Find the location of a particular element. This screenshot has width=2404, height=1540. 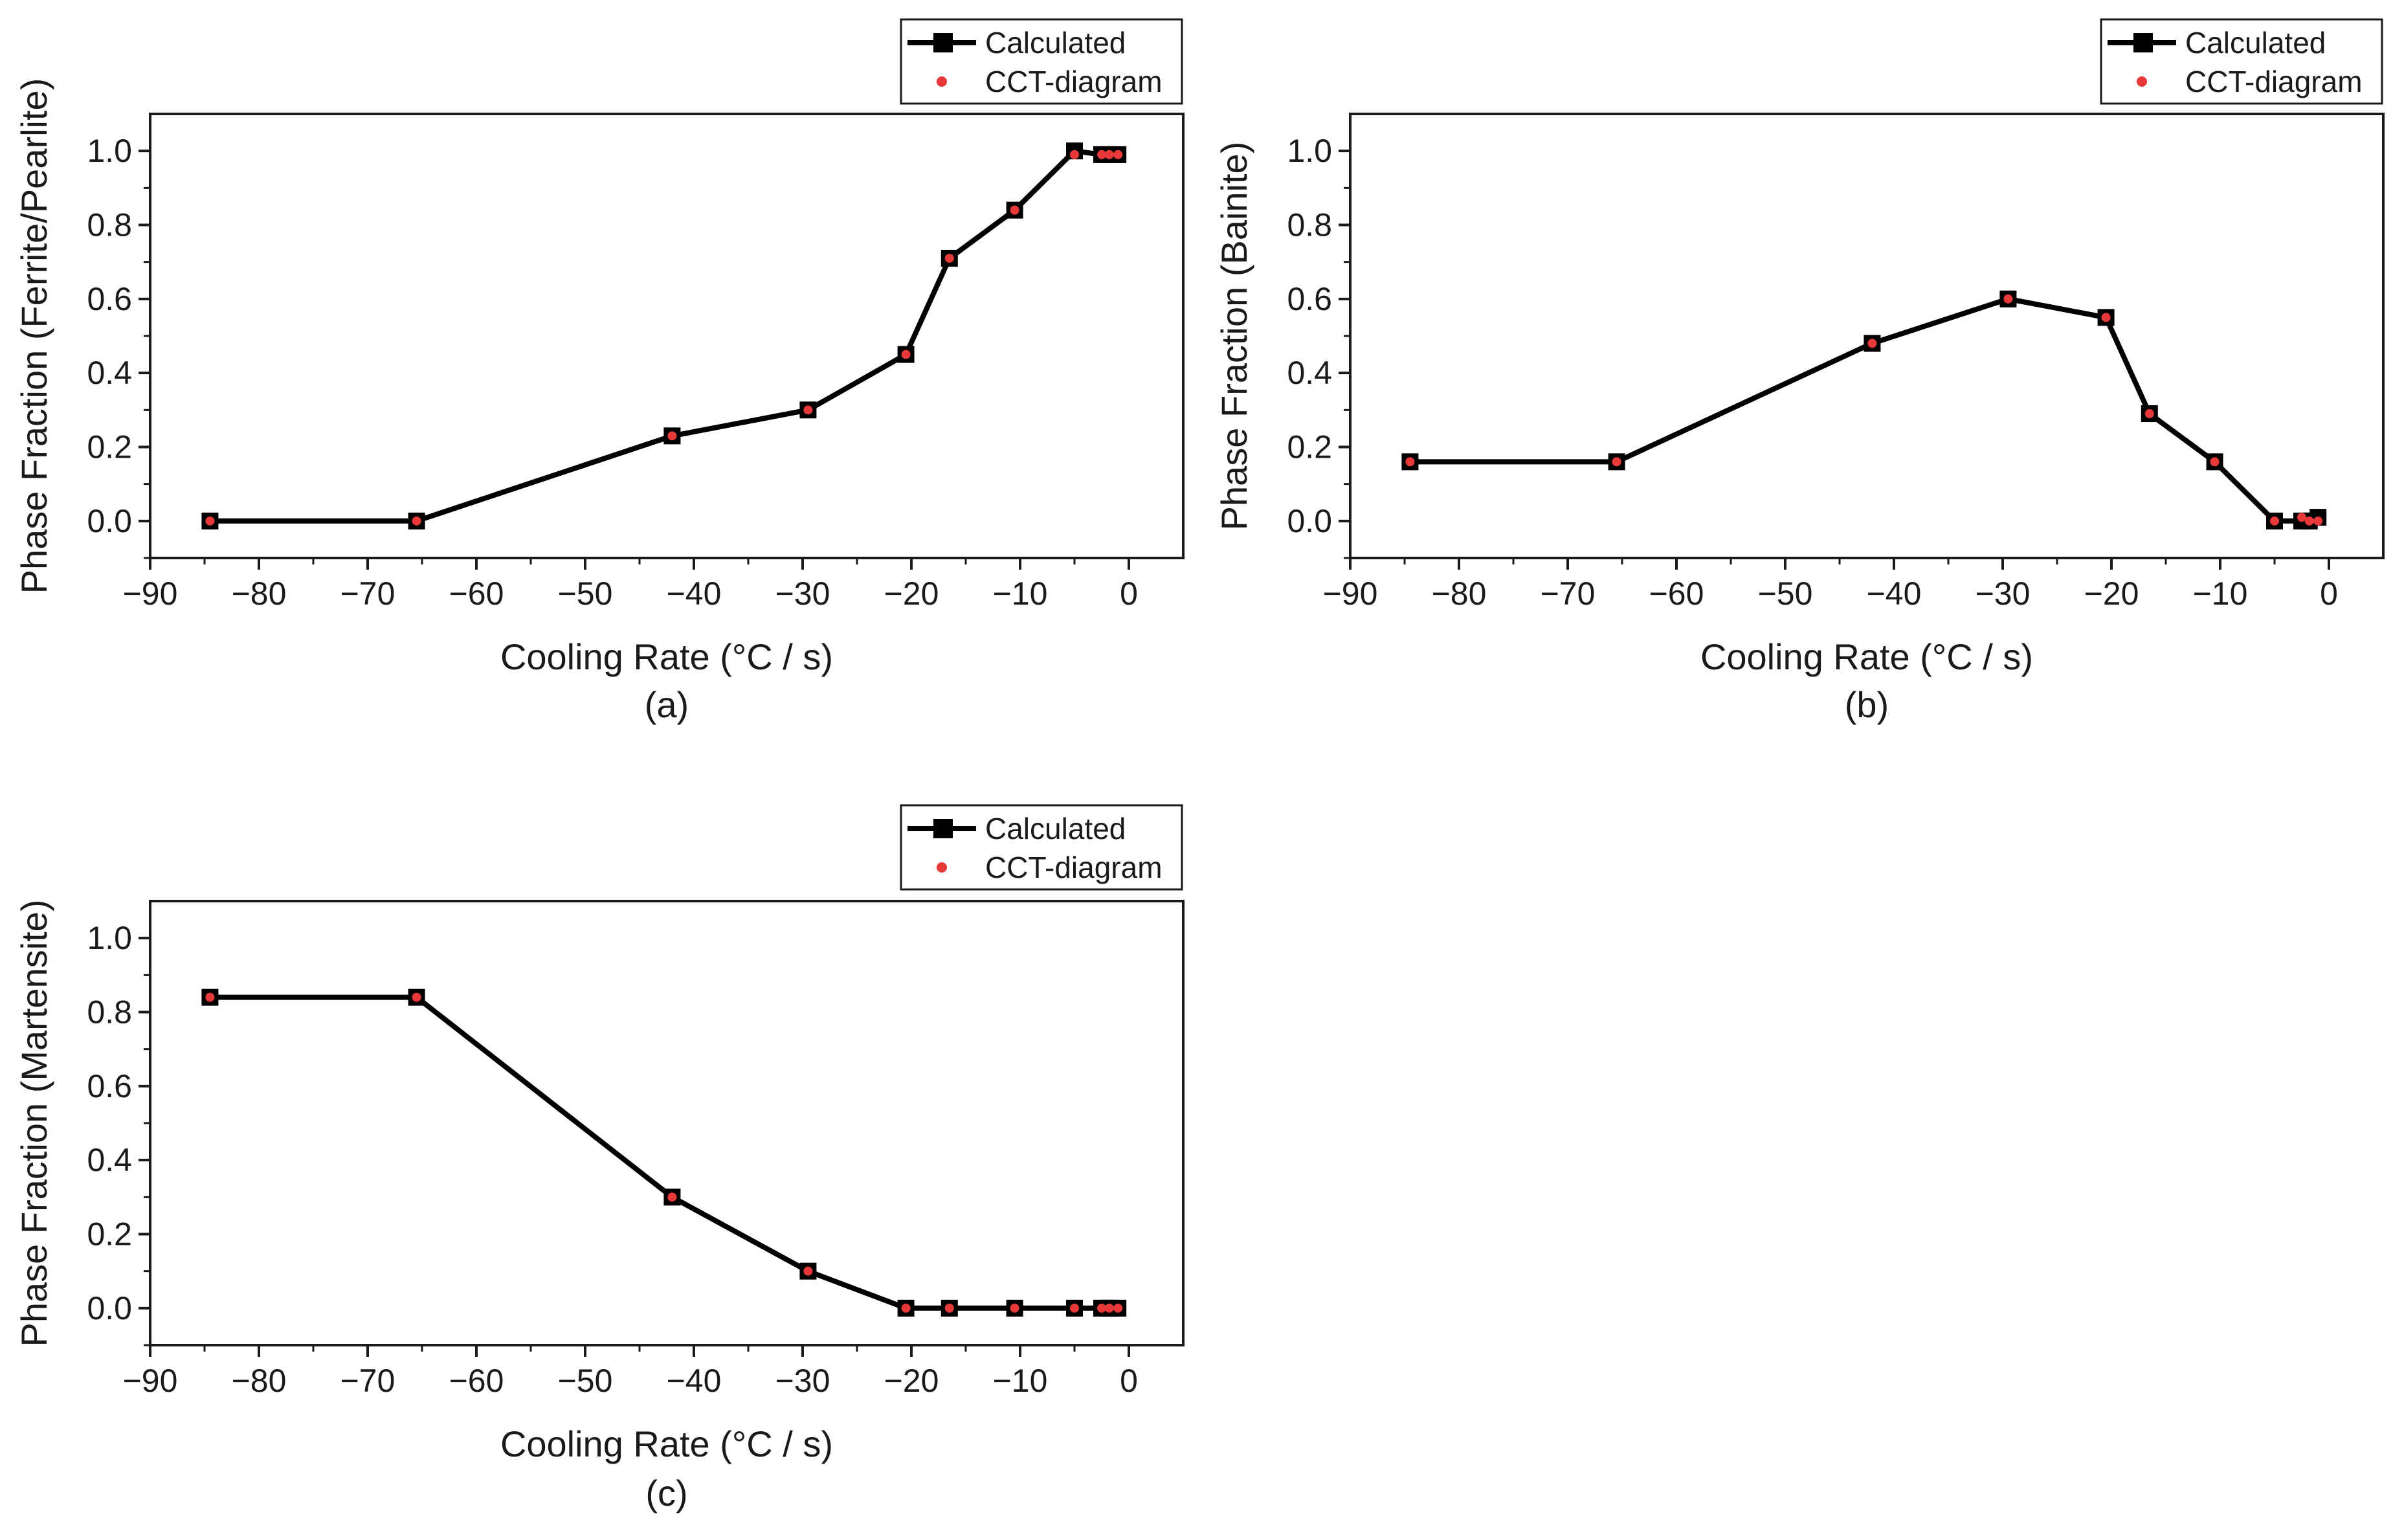

panel-label: (c) is located at coordinates (666, 1493).